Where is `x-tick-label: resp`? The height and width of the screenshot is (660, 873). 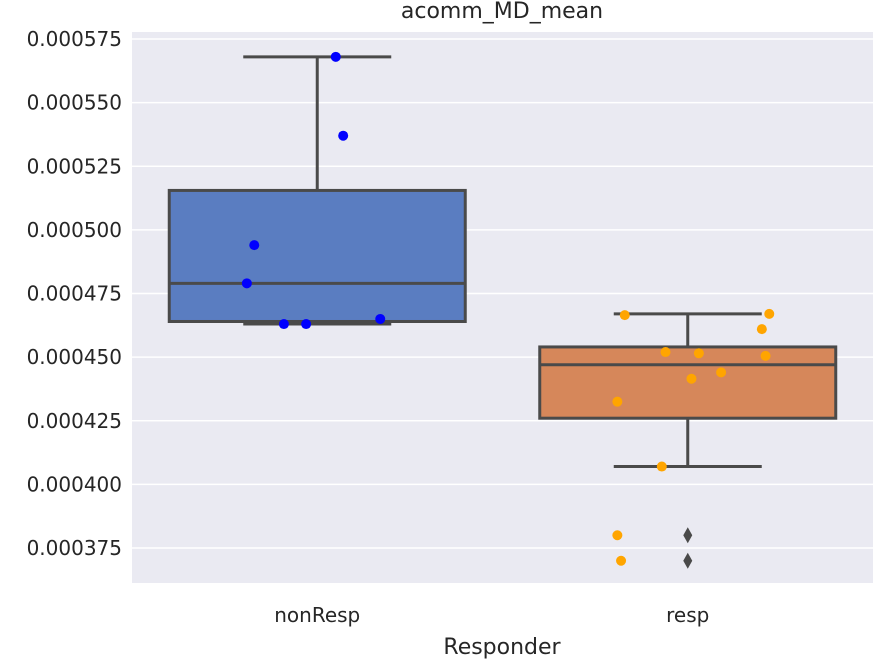 x-tick-label: resp is located at coordinates (687, 615).